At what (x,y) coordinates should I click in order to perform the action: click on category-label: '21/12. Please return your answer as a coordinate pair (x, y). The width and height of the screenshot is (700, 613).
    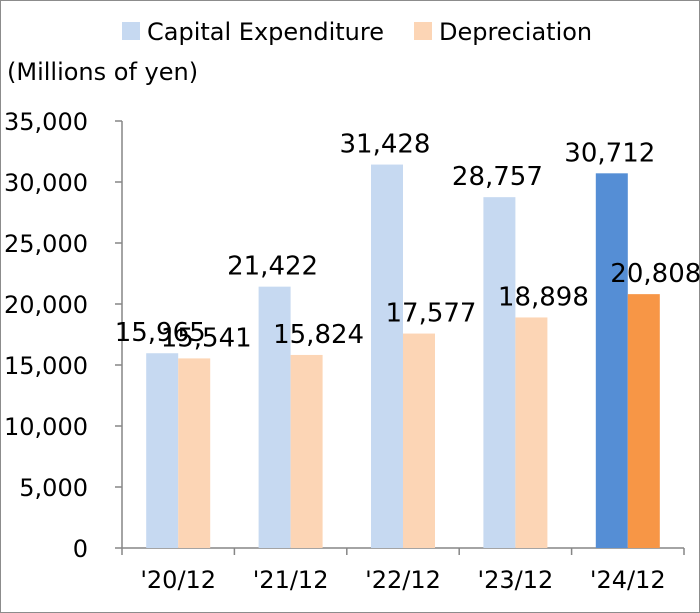
    Looking at the image, I should click on (291, 580).